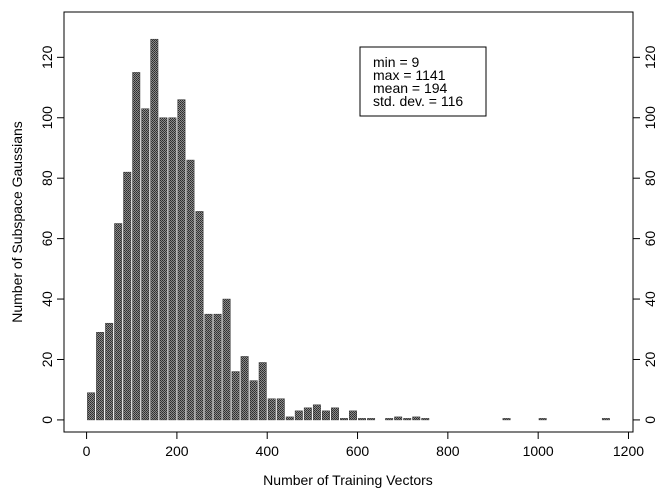  Describe the element at coordinates (47, 178) in the screenshot. I see `y-tick-label-left-80: 80` at that location.